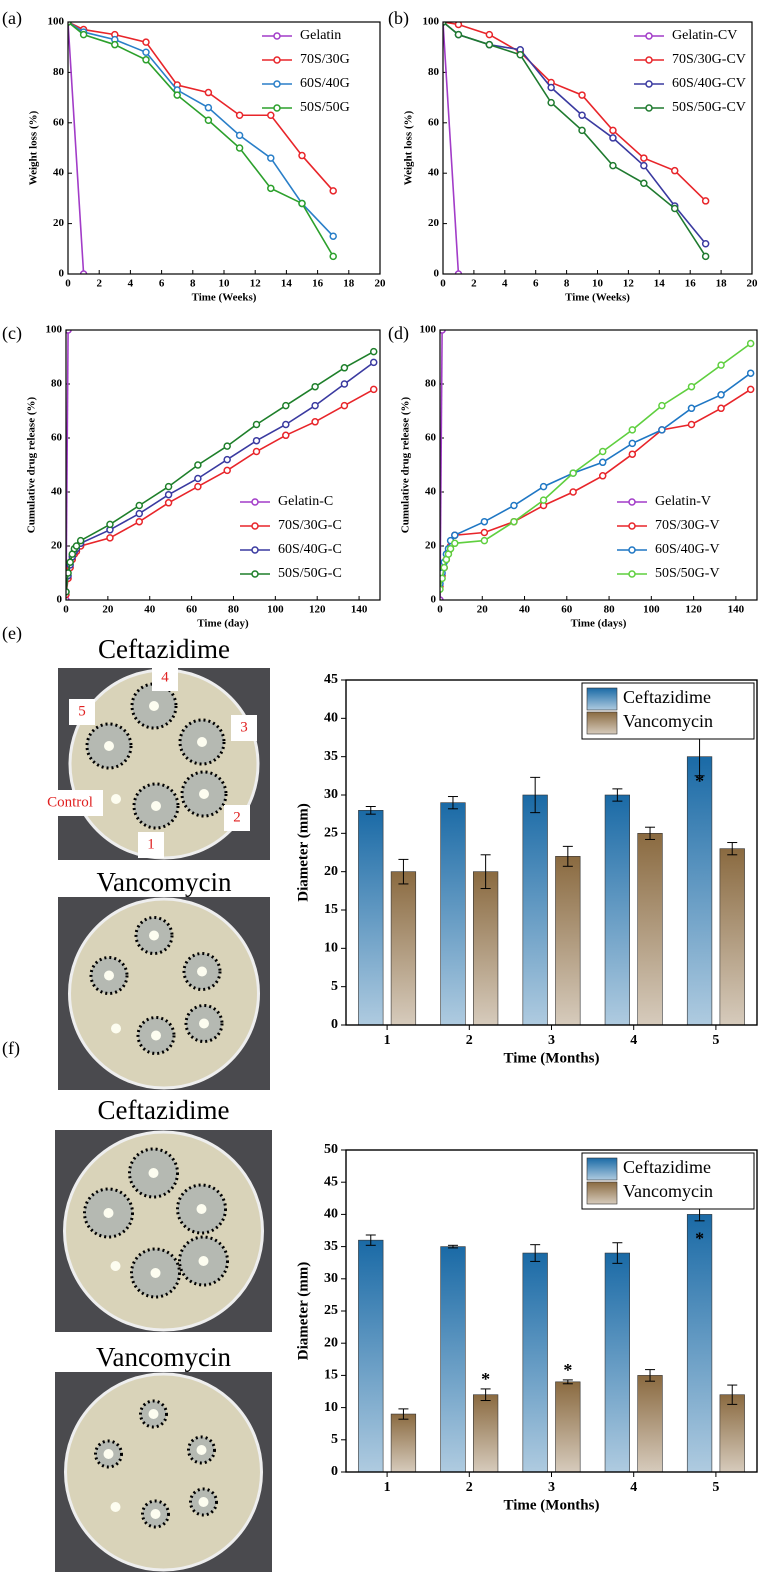 This screenshot has height=1583, width=772. Describe the element at coordinates (162, 284) in the screenshot. I see `x-tick-label: 6` at that location.